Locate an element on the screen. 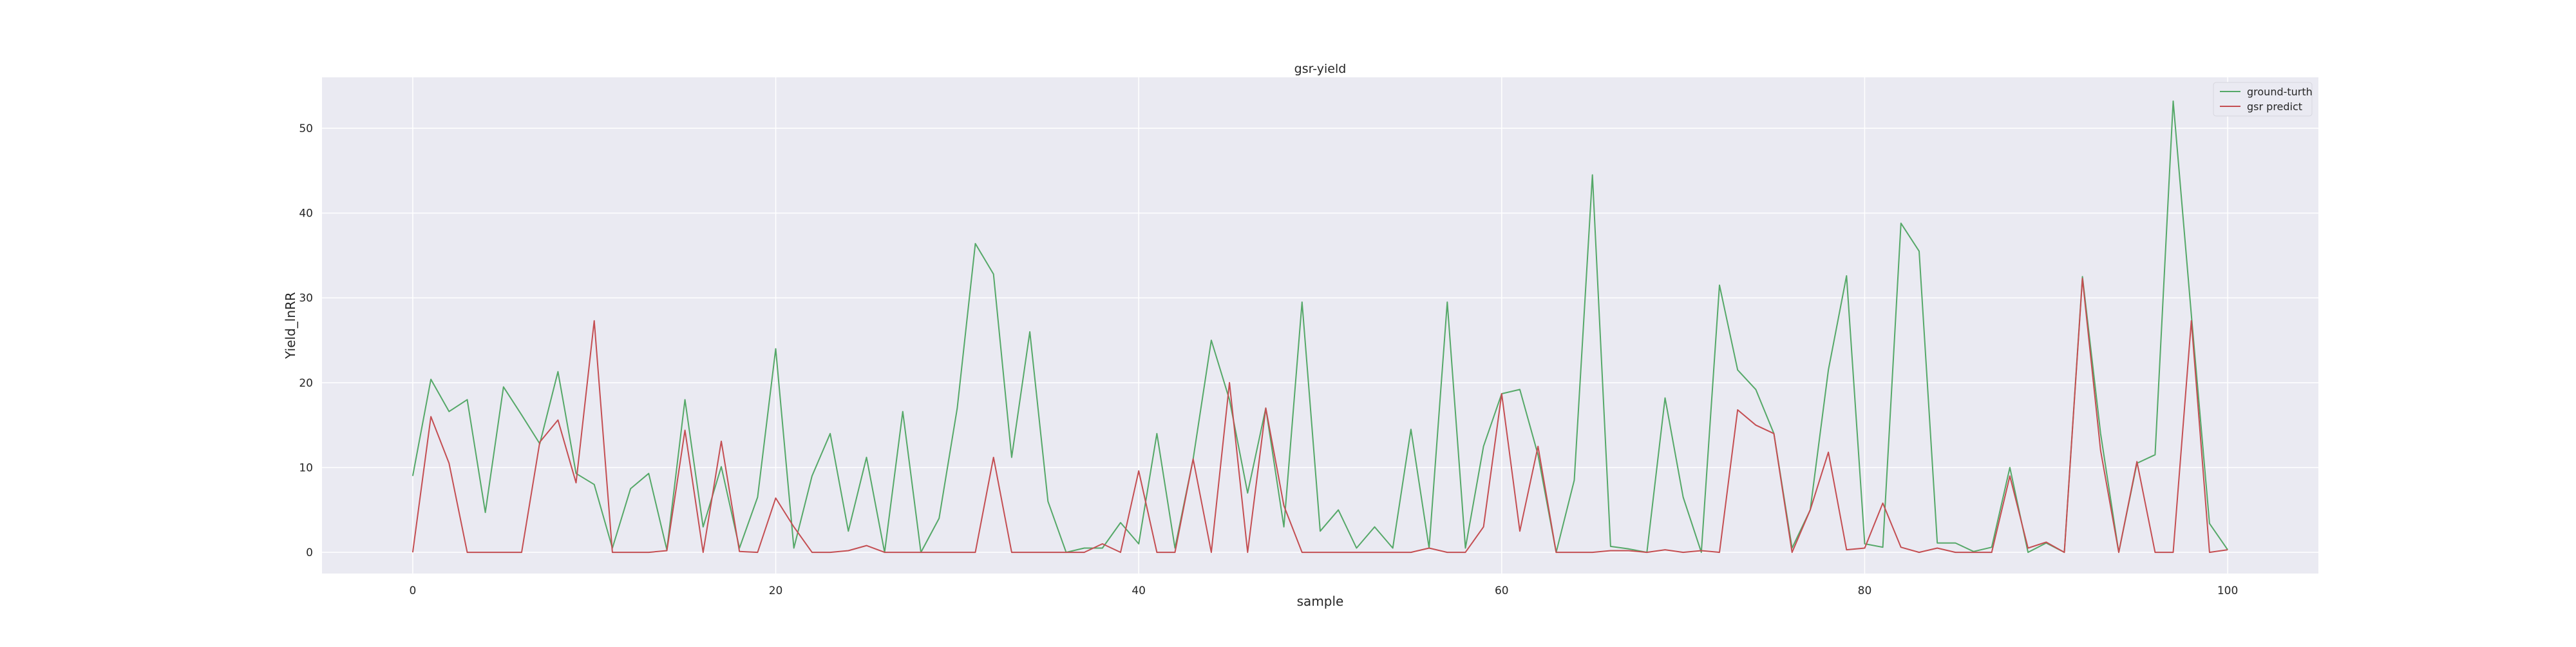 The image size is (2576, 647). x-tick-label: 20 is located at coordinates (776, 590).